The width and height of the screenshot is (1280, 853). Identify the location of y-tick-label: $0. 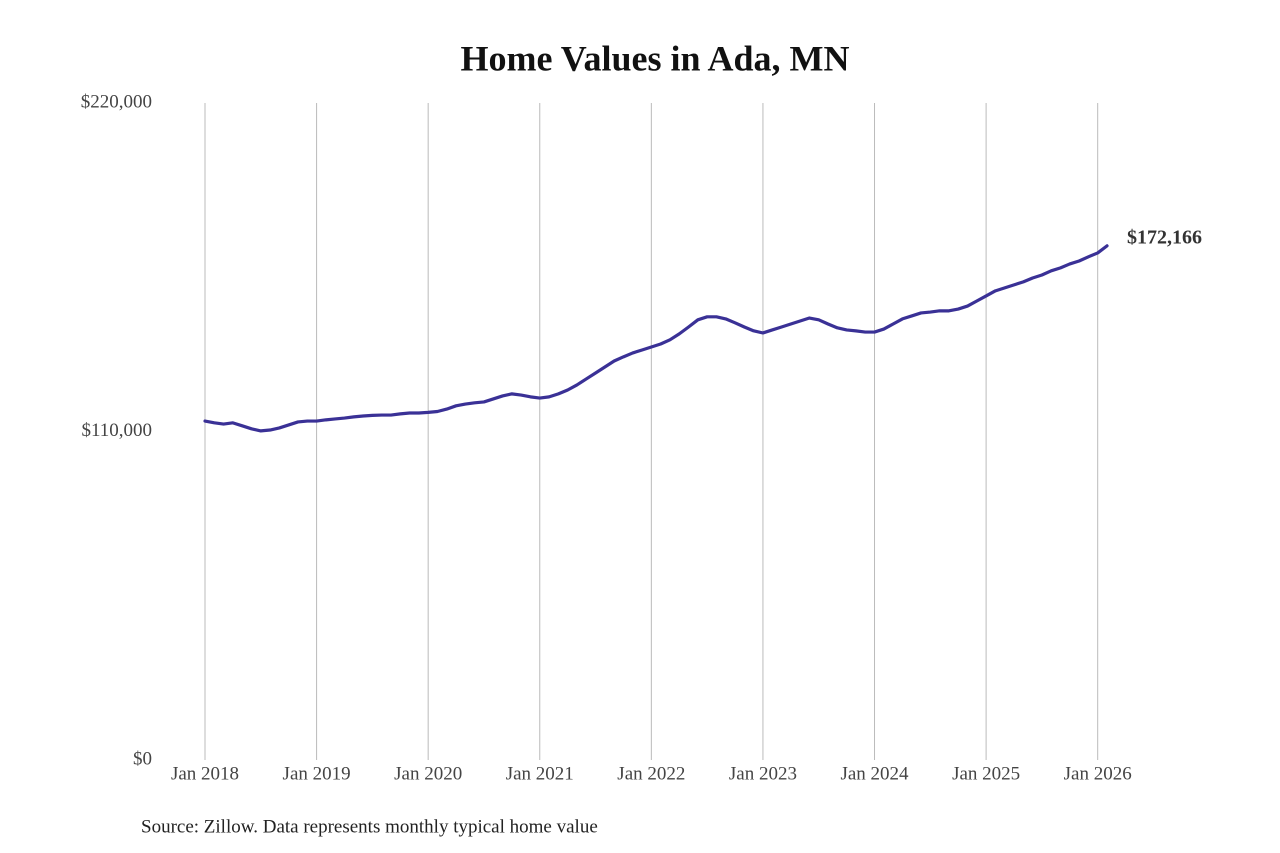
(142, 758).